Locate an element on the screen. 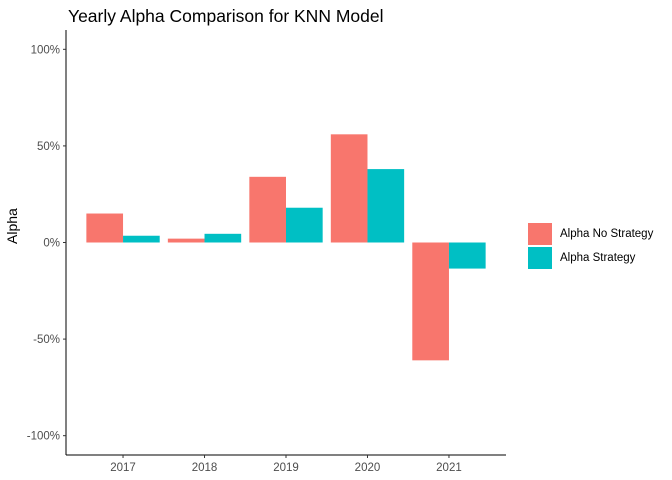 The height and width of the screenshot is (480, 672). legend-item-no-strategy: Alpha No Strategy is located at coordinates (590, 234).